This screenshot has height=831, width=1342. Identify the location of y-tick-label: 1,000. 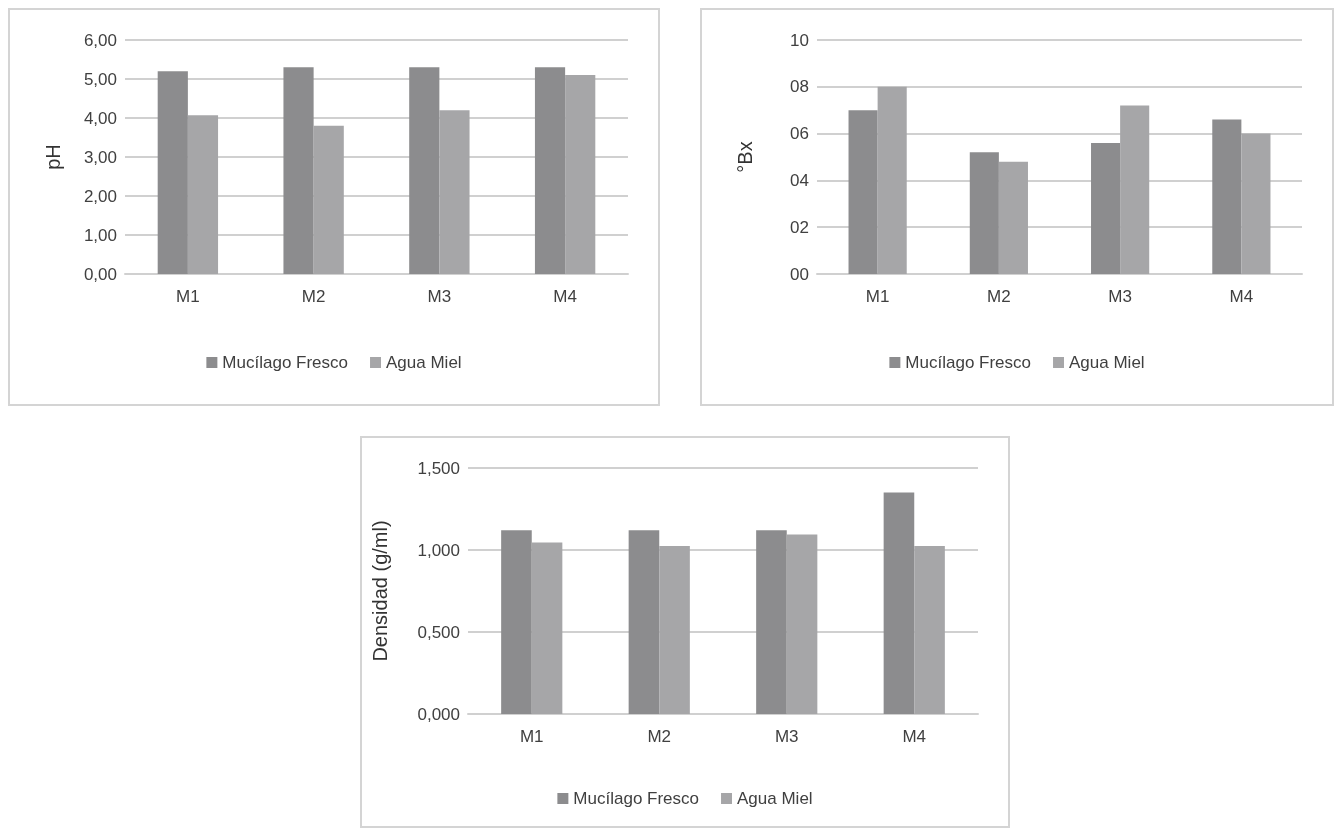
(438, 550).